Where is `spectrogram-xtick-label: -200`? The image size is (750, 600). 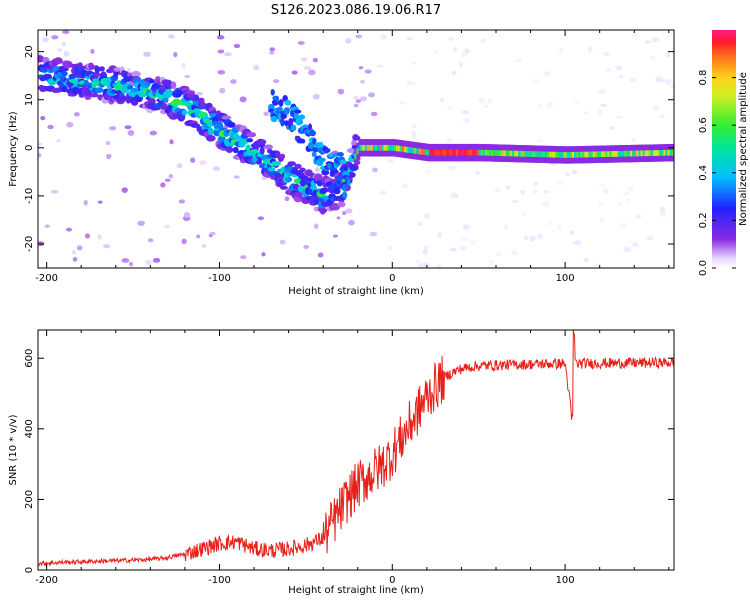
spectrogram-xtick-label: -200 is located at coordinates (46, 278).